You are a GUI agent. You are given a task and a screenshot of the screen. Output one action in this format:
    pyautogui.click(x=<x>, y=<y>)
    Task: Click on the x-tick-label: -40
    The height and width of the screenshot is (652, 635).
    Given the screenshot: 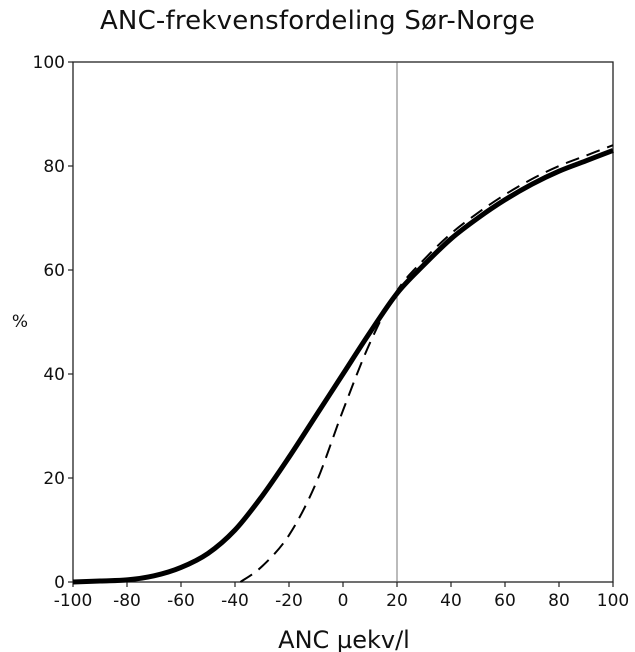 What is the action you would take?
    pyautogui.click(x=235, y=601)
    